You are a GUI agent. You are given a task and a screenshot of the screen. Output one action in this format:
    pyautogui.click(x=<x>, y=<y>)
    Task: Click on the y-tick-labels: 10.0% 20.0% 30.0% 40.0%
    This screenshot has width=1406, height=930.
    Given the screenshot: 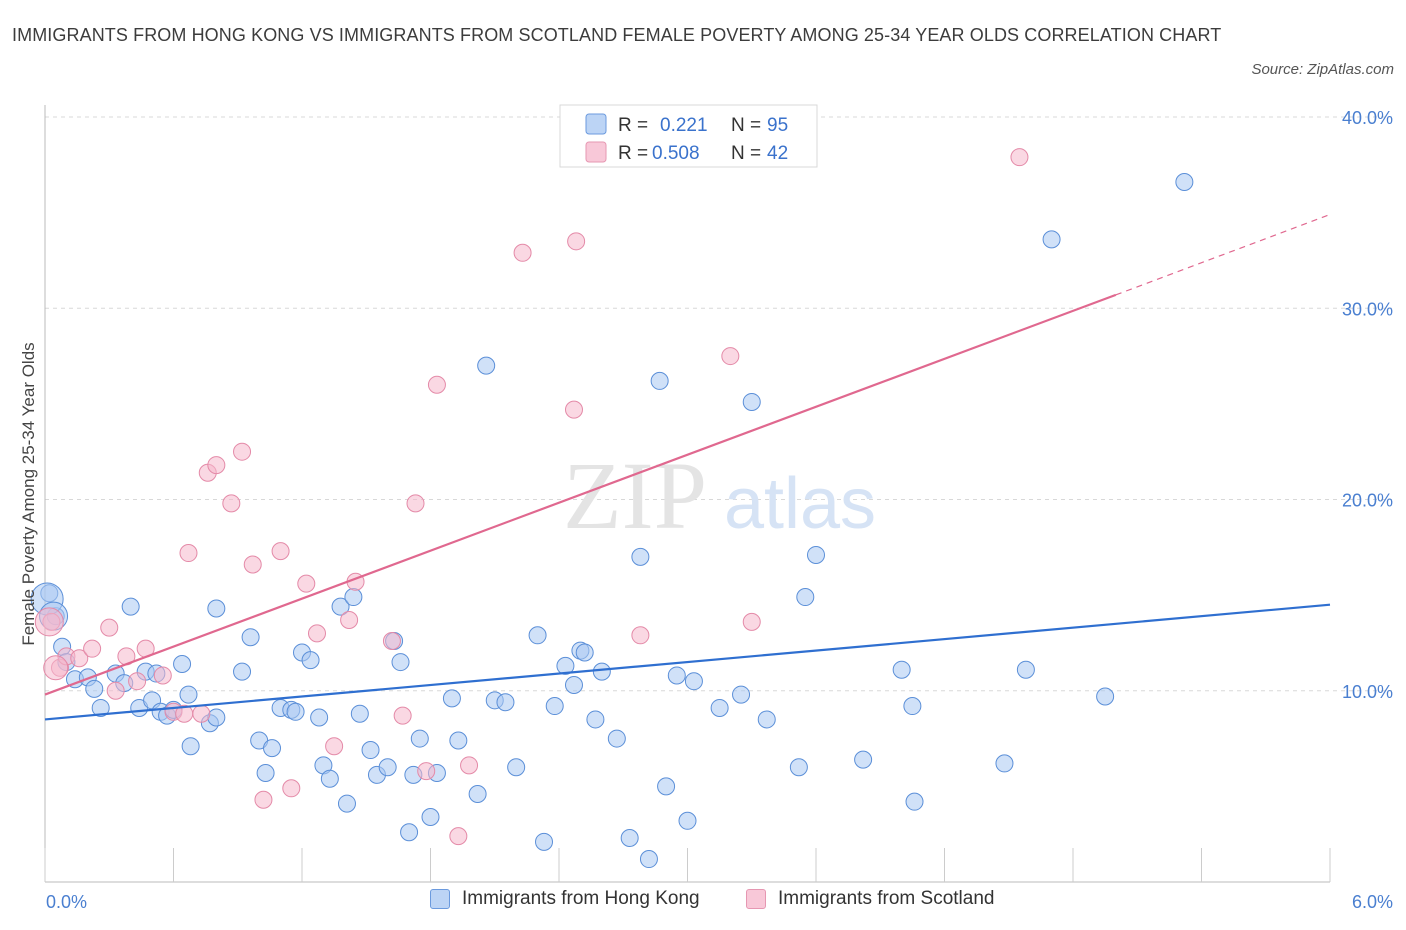 What is the action you would take?
    pyautogui.click(x=1367, y=405)
    